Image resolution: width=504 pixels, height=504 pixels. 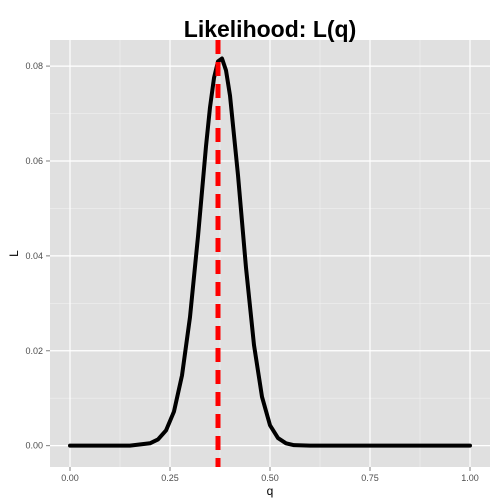 What do you see at coordinates (14, 253) in the screenshot?
I see `y-axis-title: L` at bounding box center [14, 253].